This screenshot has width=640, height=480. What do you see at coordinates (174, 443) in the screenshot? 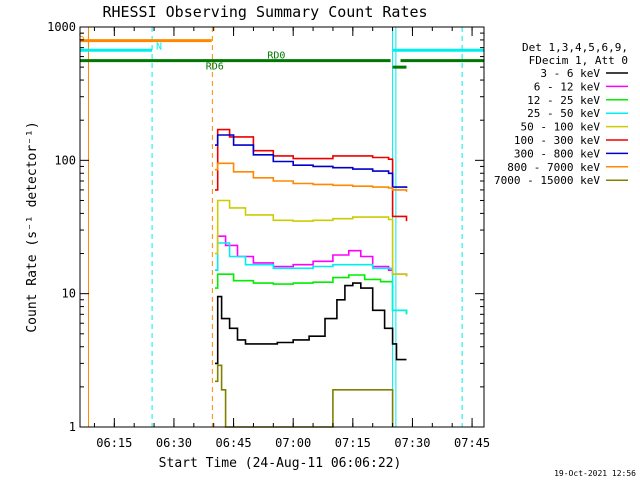
I see `x-tick-label: 06:30` at bounding box center [174, 443].